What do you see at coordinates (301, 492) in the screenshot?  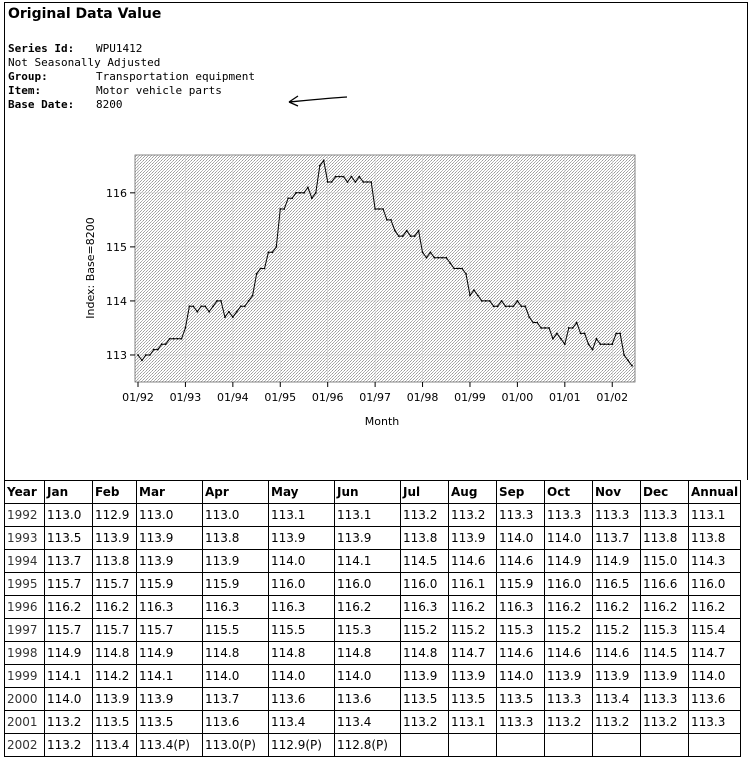 I see `column-header: May` at bounding box center [301, 492].